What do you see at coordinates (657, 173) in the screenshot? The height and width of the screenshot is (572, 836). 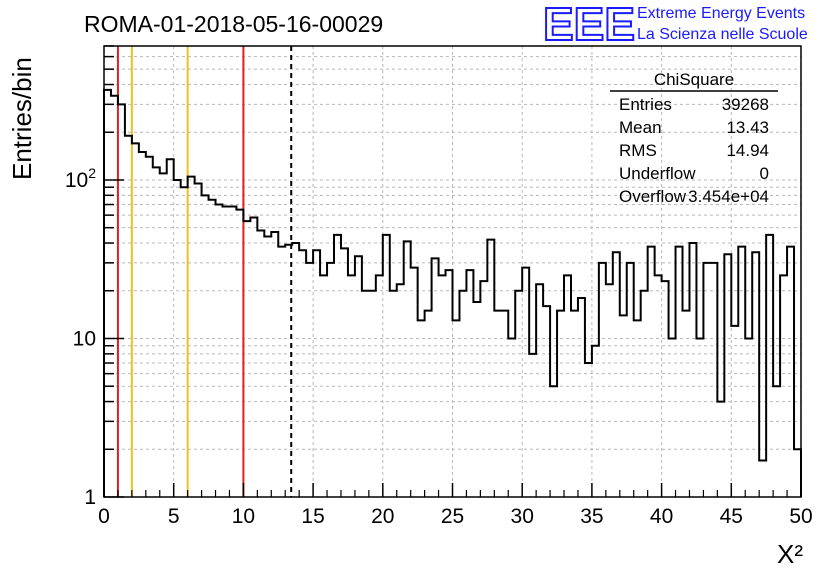 I see `stats-label-underflow: Underflow` at bounding box center [657, 173].